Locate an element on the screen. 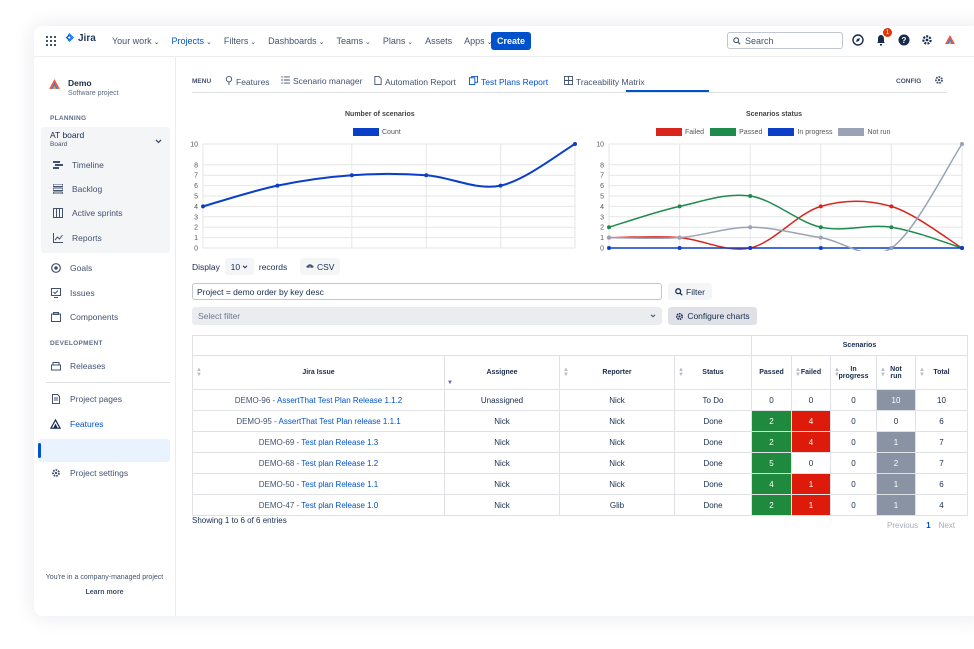  sidebar-item-backlog: Backlog is located at coordinates (77, 189).